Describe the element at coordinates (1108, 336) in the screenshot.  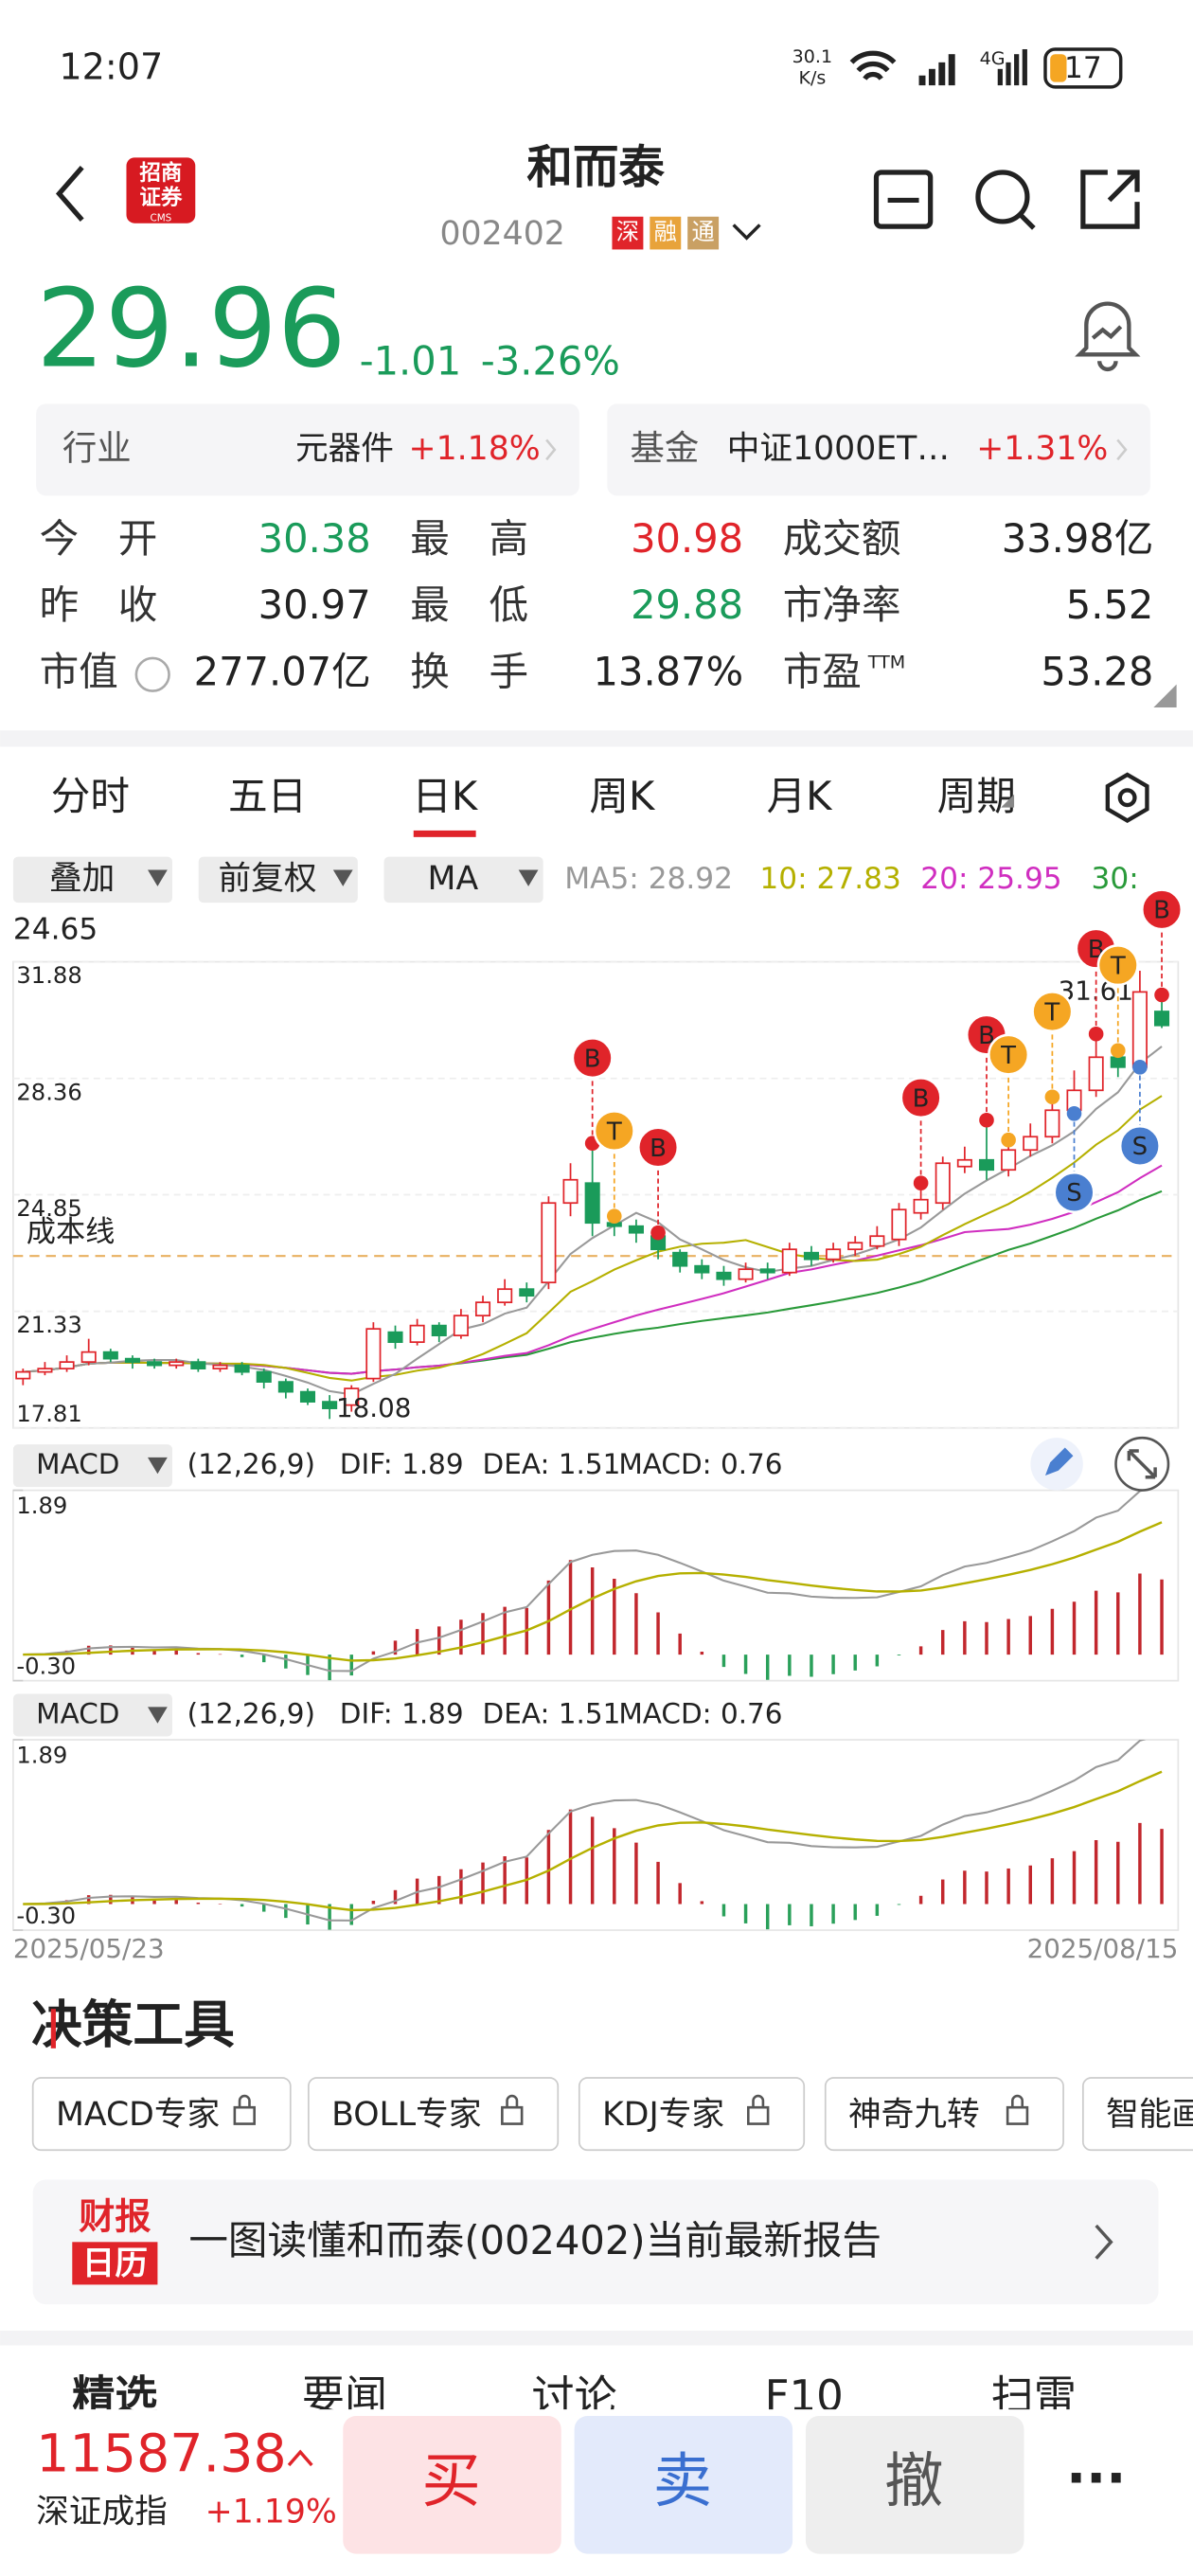
I see `alert-button` at that location.